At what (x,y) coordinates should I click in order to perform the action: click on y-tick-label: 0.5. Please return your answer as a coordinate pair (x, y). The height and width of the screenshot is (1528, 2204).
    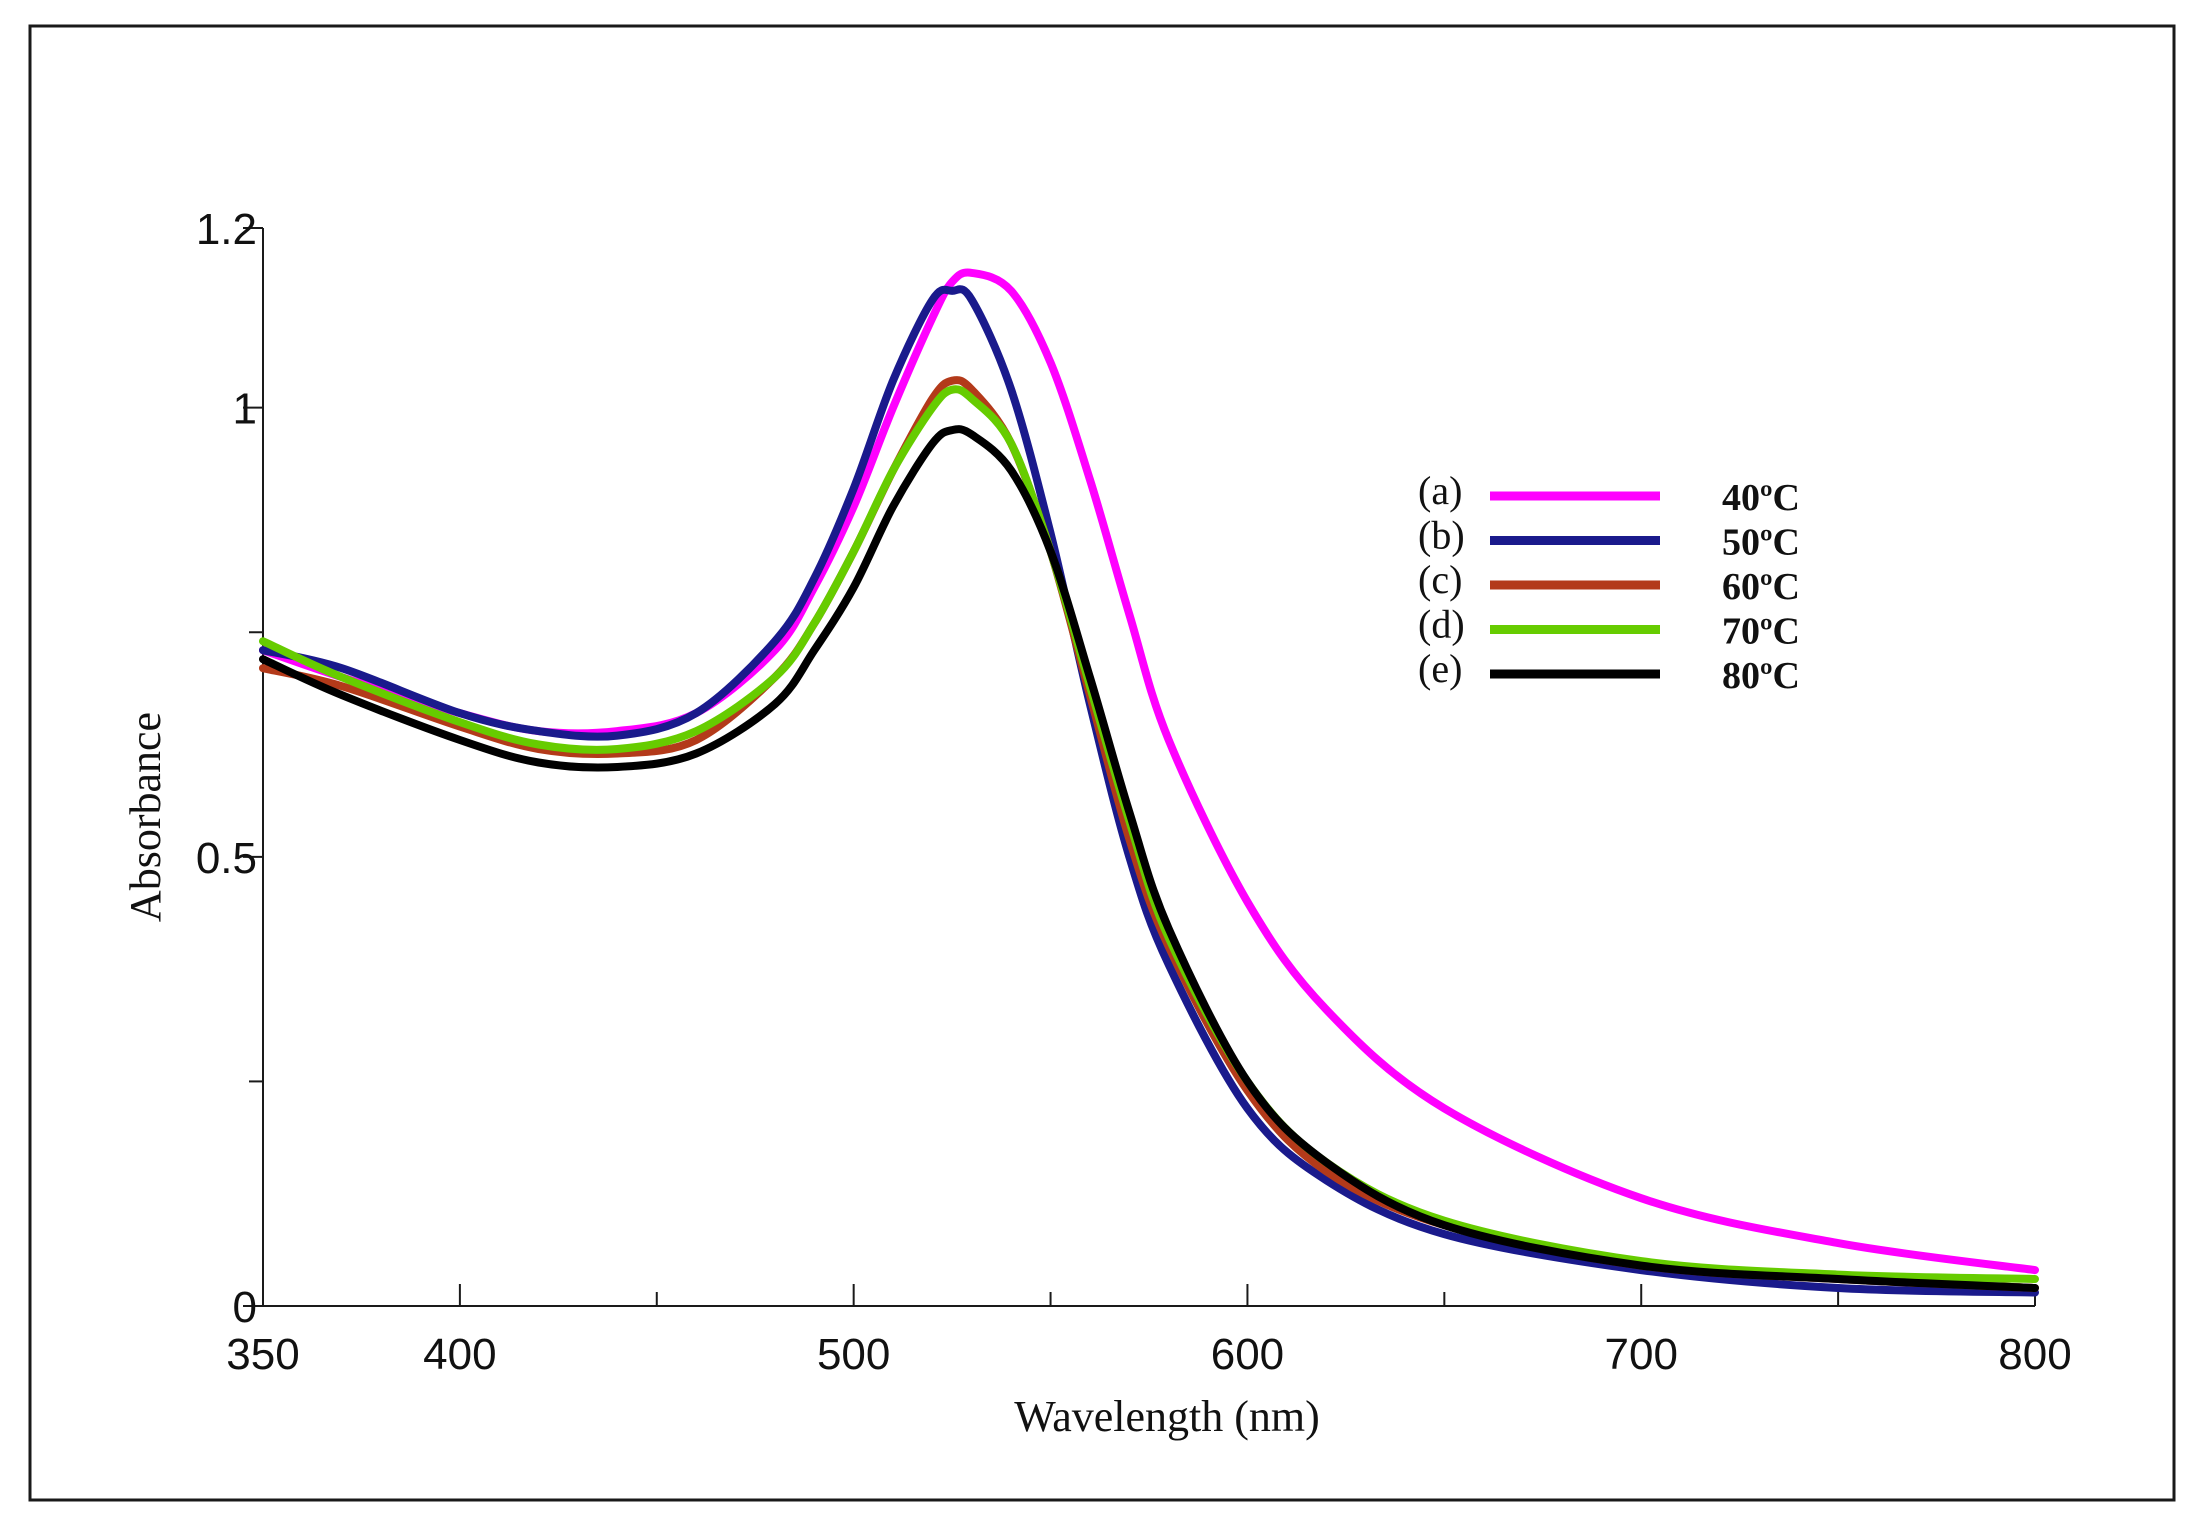
    Looking at the image, I should click on (226, 858).